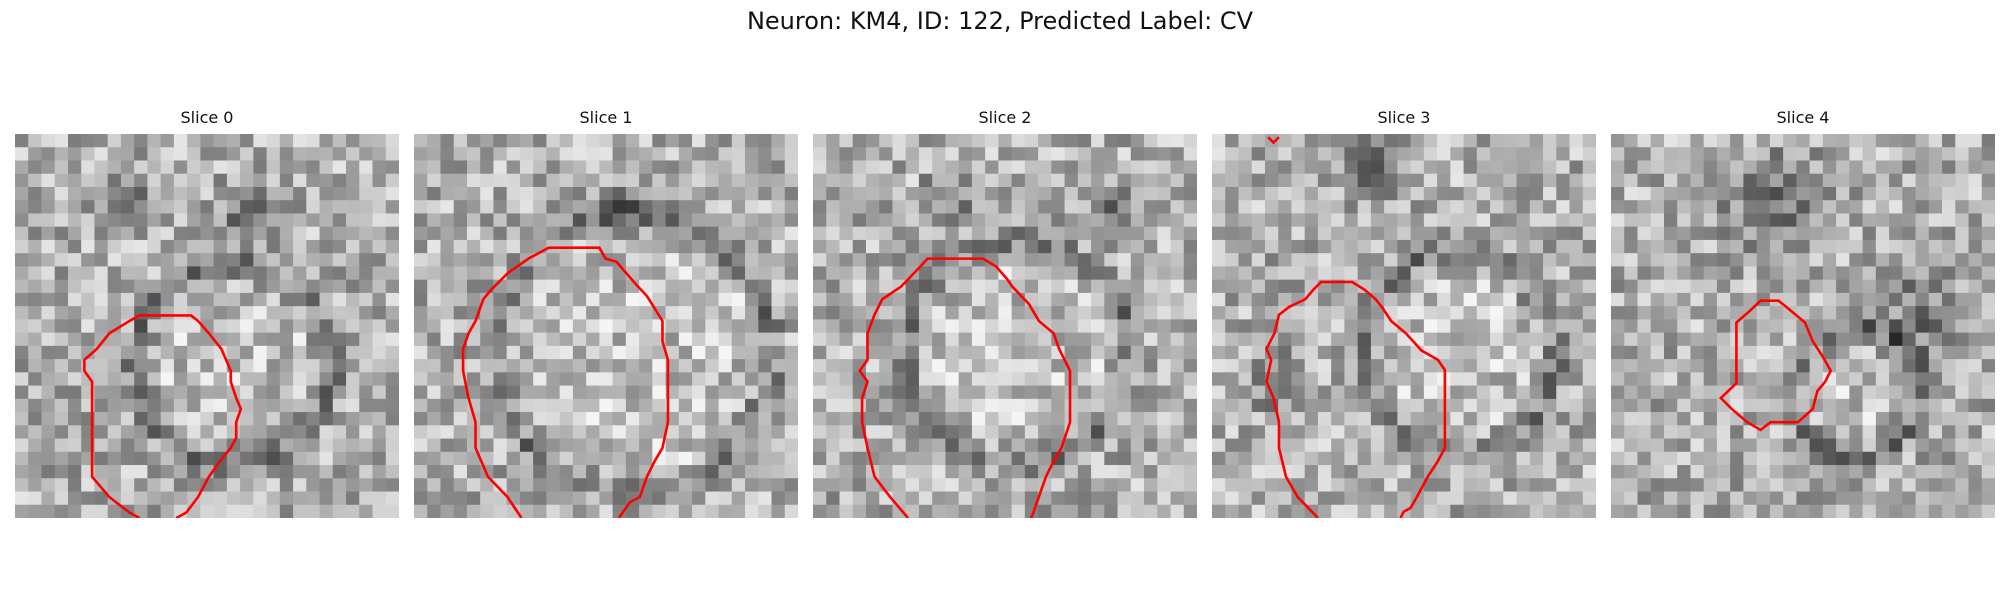 This screenshot has width=2000, height=600. What do you see at coordinates (207, 117) in the screenshot?
I see `slice-title-0: Slice 0` at bounding box center [207, 117].